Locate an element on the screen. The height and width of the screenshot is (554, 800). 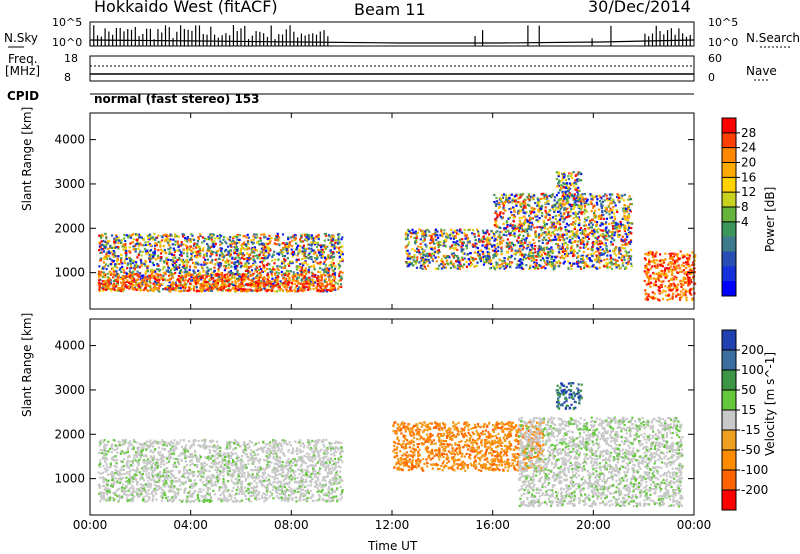
cpid-value: normal (fast stereo) 153 is located at coordinates (177, 99).